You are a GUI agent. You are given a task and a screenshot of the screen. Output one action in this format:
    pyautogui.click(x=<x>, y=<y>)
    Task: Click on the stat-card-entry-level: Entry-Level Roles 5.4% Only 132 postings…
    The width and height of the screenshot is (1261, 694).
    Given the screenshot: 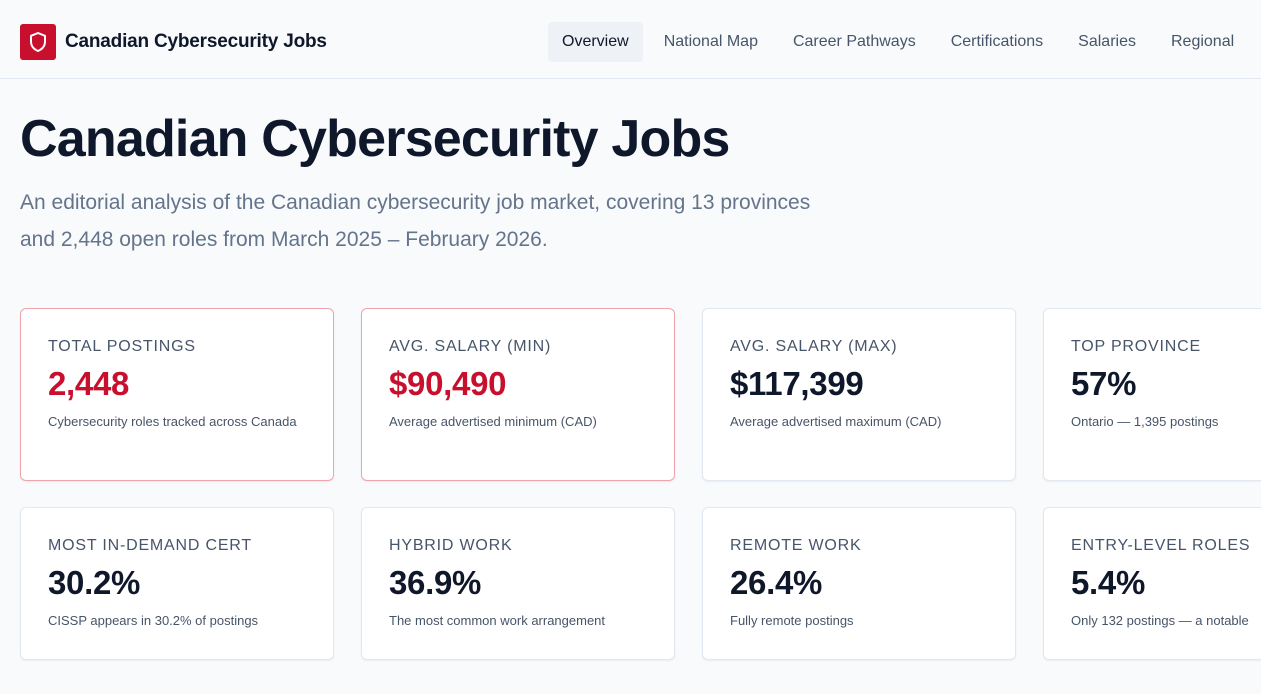 What is the action you would take?
    pyautogui.click(x=1152, y=583)
    